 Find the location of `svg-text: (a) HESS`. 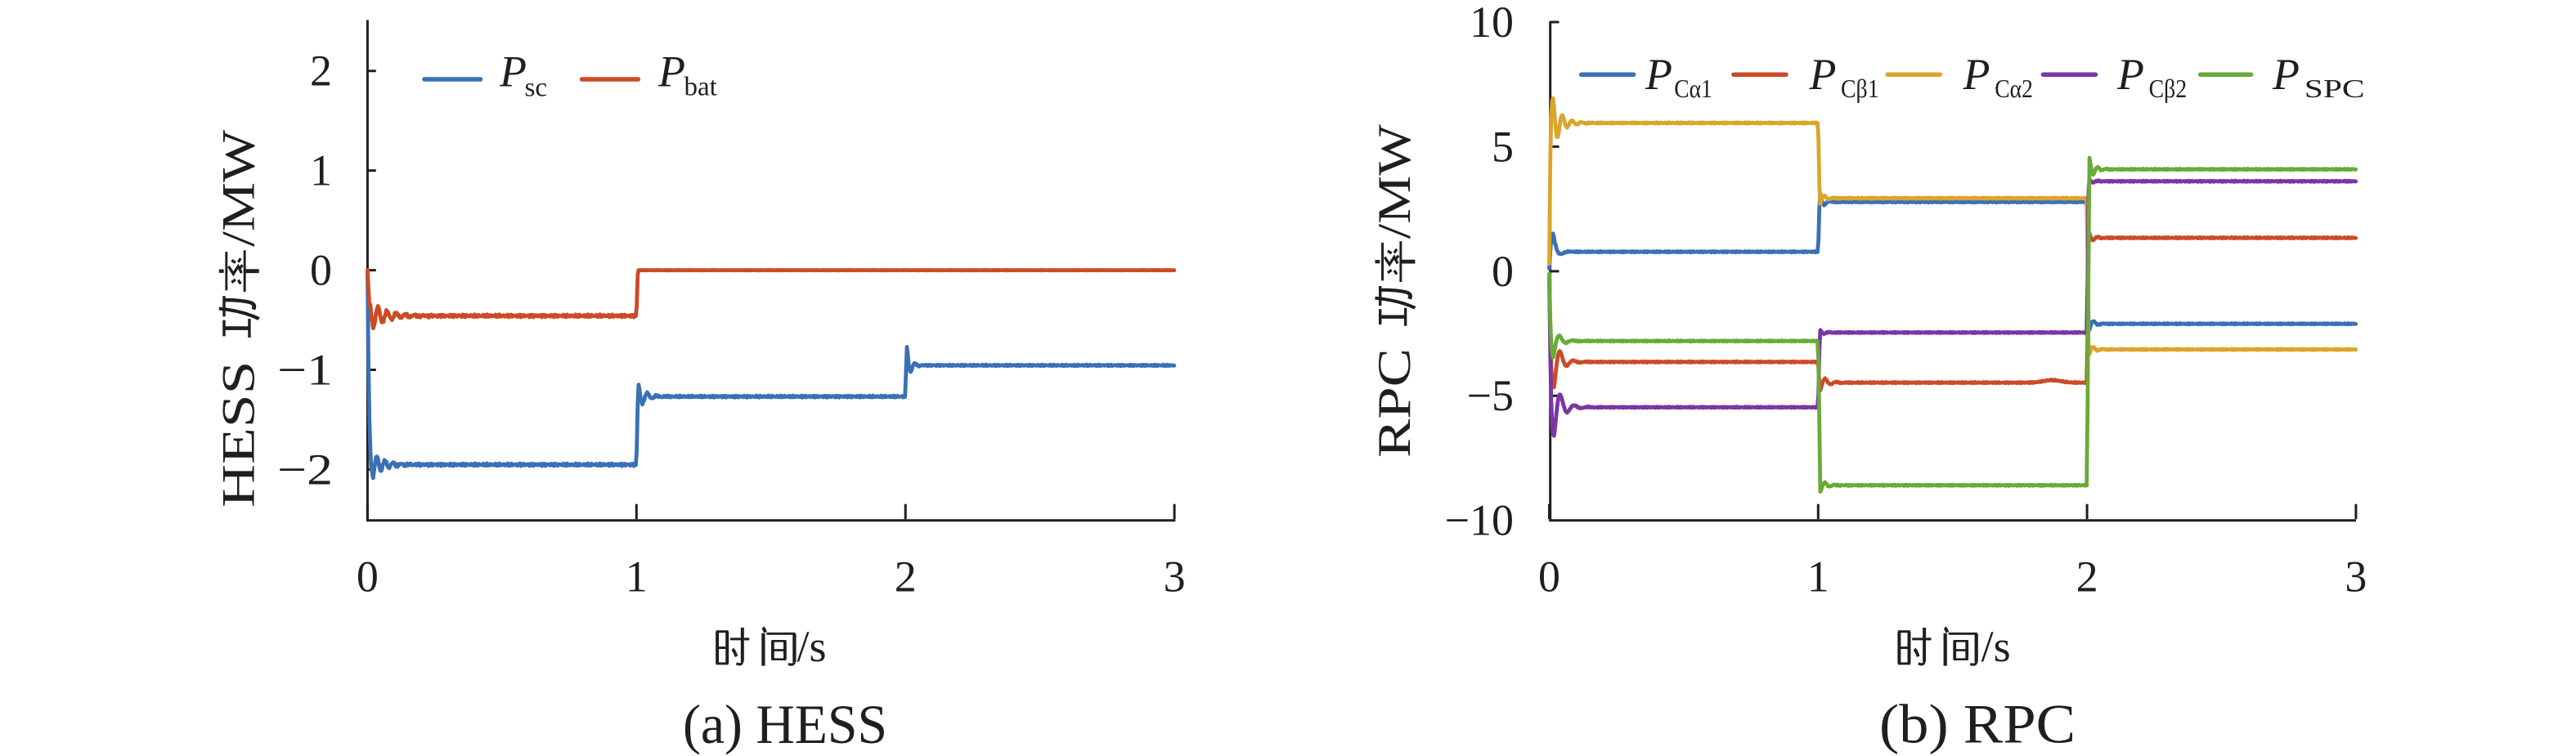

svg-text: (a) HESS is located at coordinates (785, 724).